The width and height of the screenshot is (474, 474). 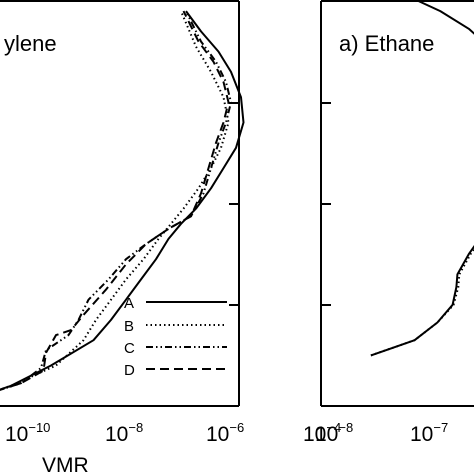 I want to click on x-tick-label: 10⁻¹⁰, so click(x=27, y=433).